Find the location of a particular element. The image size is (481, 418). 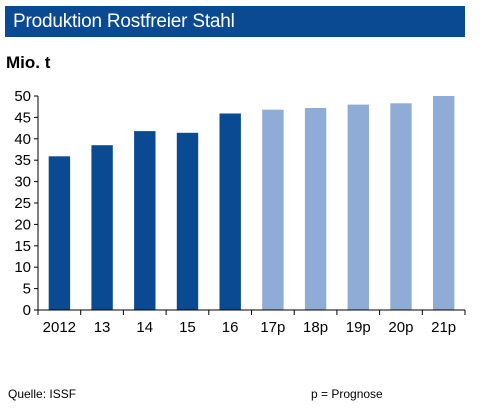

bar-21p is located at coordinates (444, 203).